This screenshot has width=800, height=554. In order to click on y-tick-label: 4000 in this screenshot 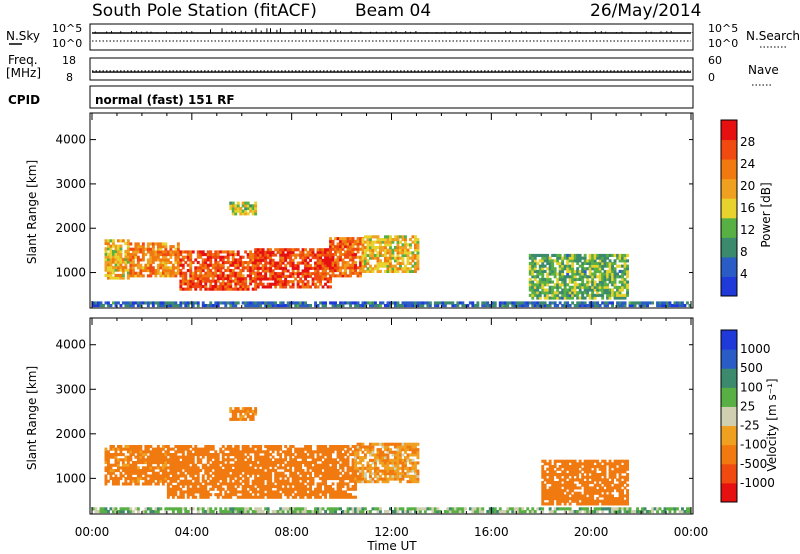, I will do `click(70, 140)`.